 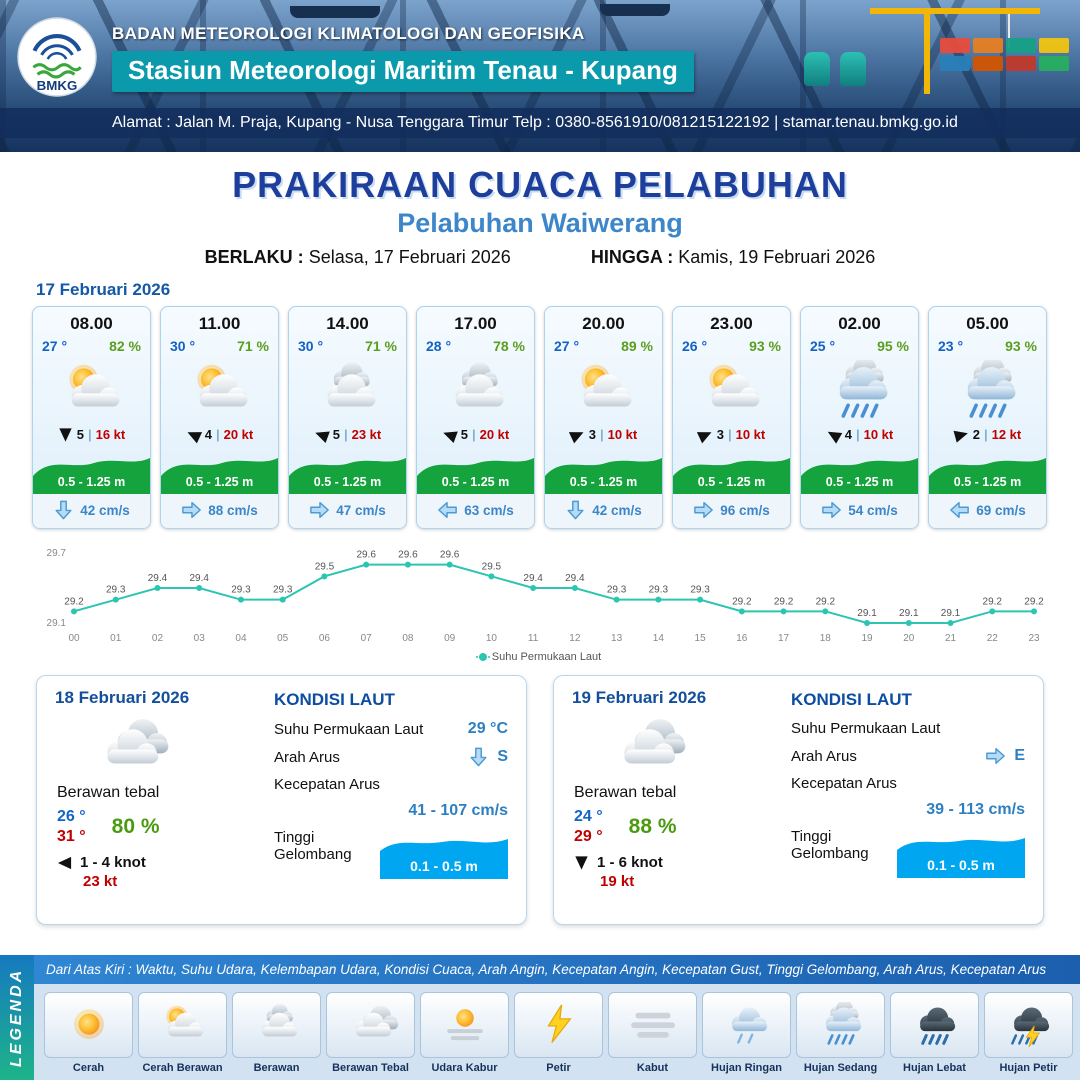 I want to click on temp-min: 24 °, so click(x=588, y=816).